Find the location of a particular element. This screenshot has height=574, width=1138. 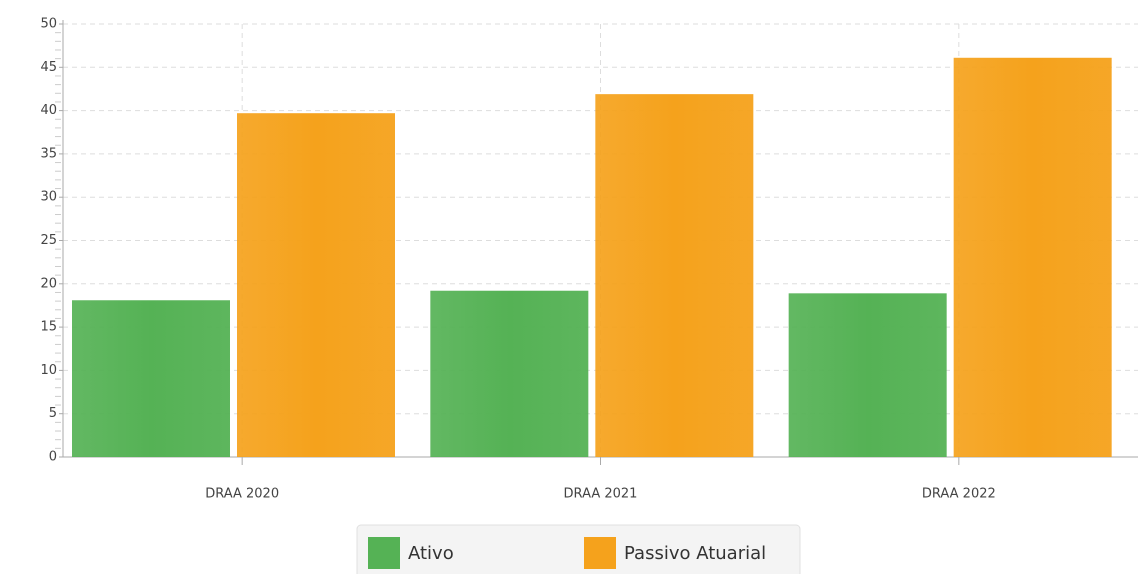

x-tick-label: DRAA 2021 is located at coordinates (601, 494).